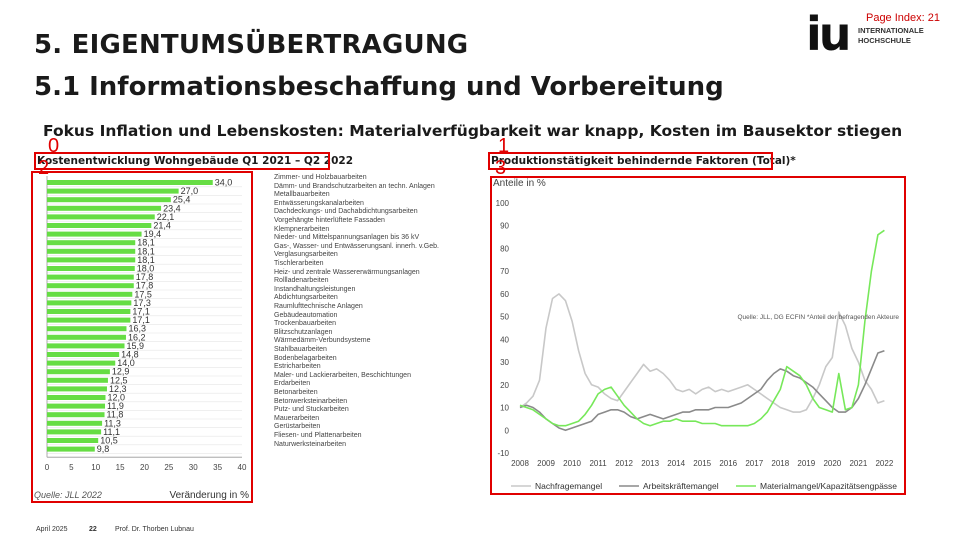 Image resolution: width=960 pixels, height=540 pixels. I want to click on line-x-tick-label: 2016, so click(728, 463).